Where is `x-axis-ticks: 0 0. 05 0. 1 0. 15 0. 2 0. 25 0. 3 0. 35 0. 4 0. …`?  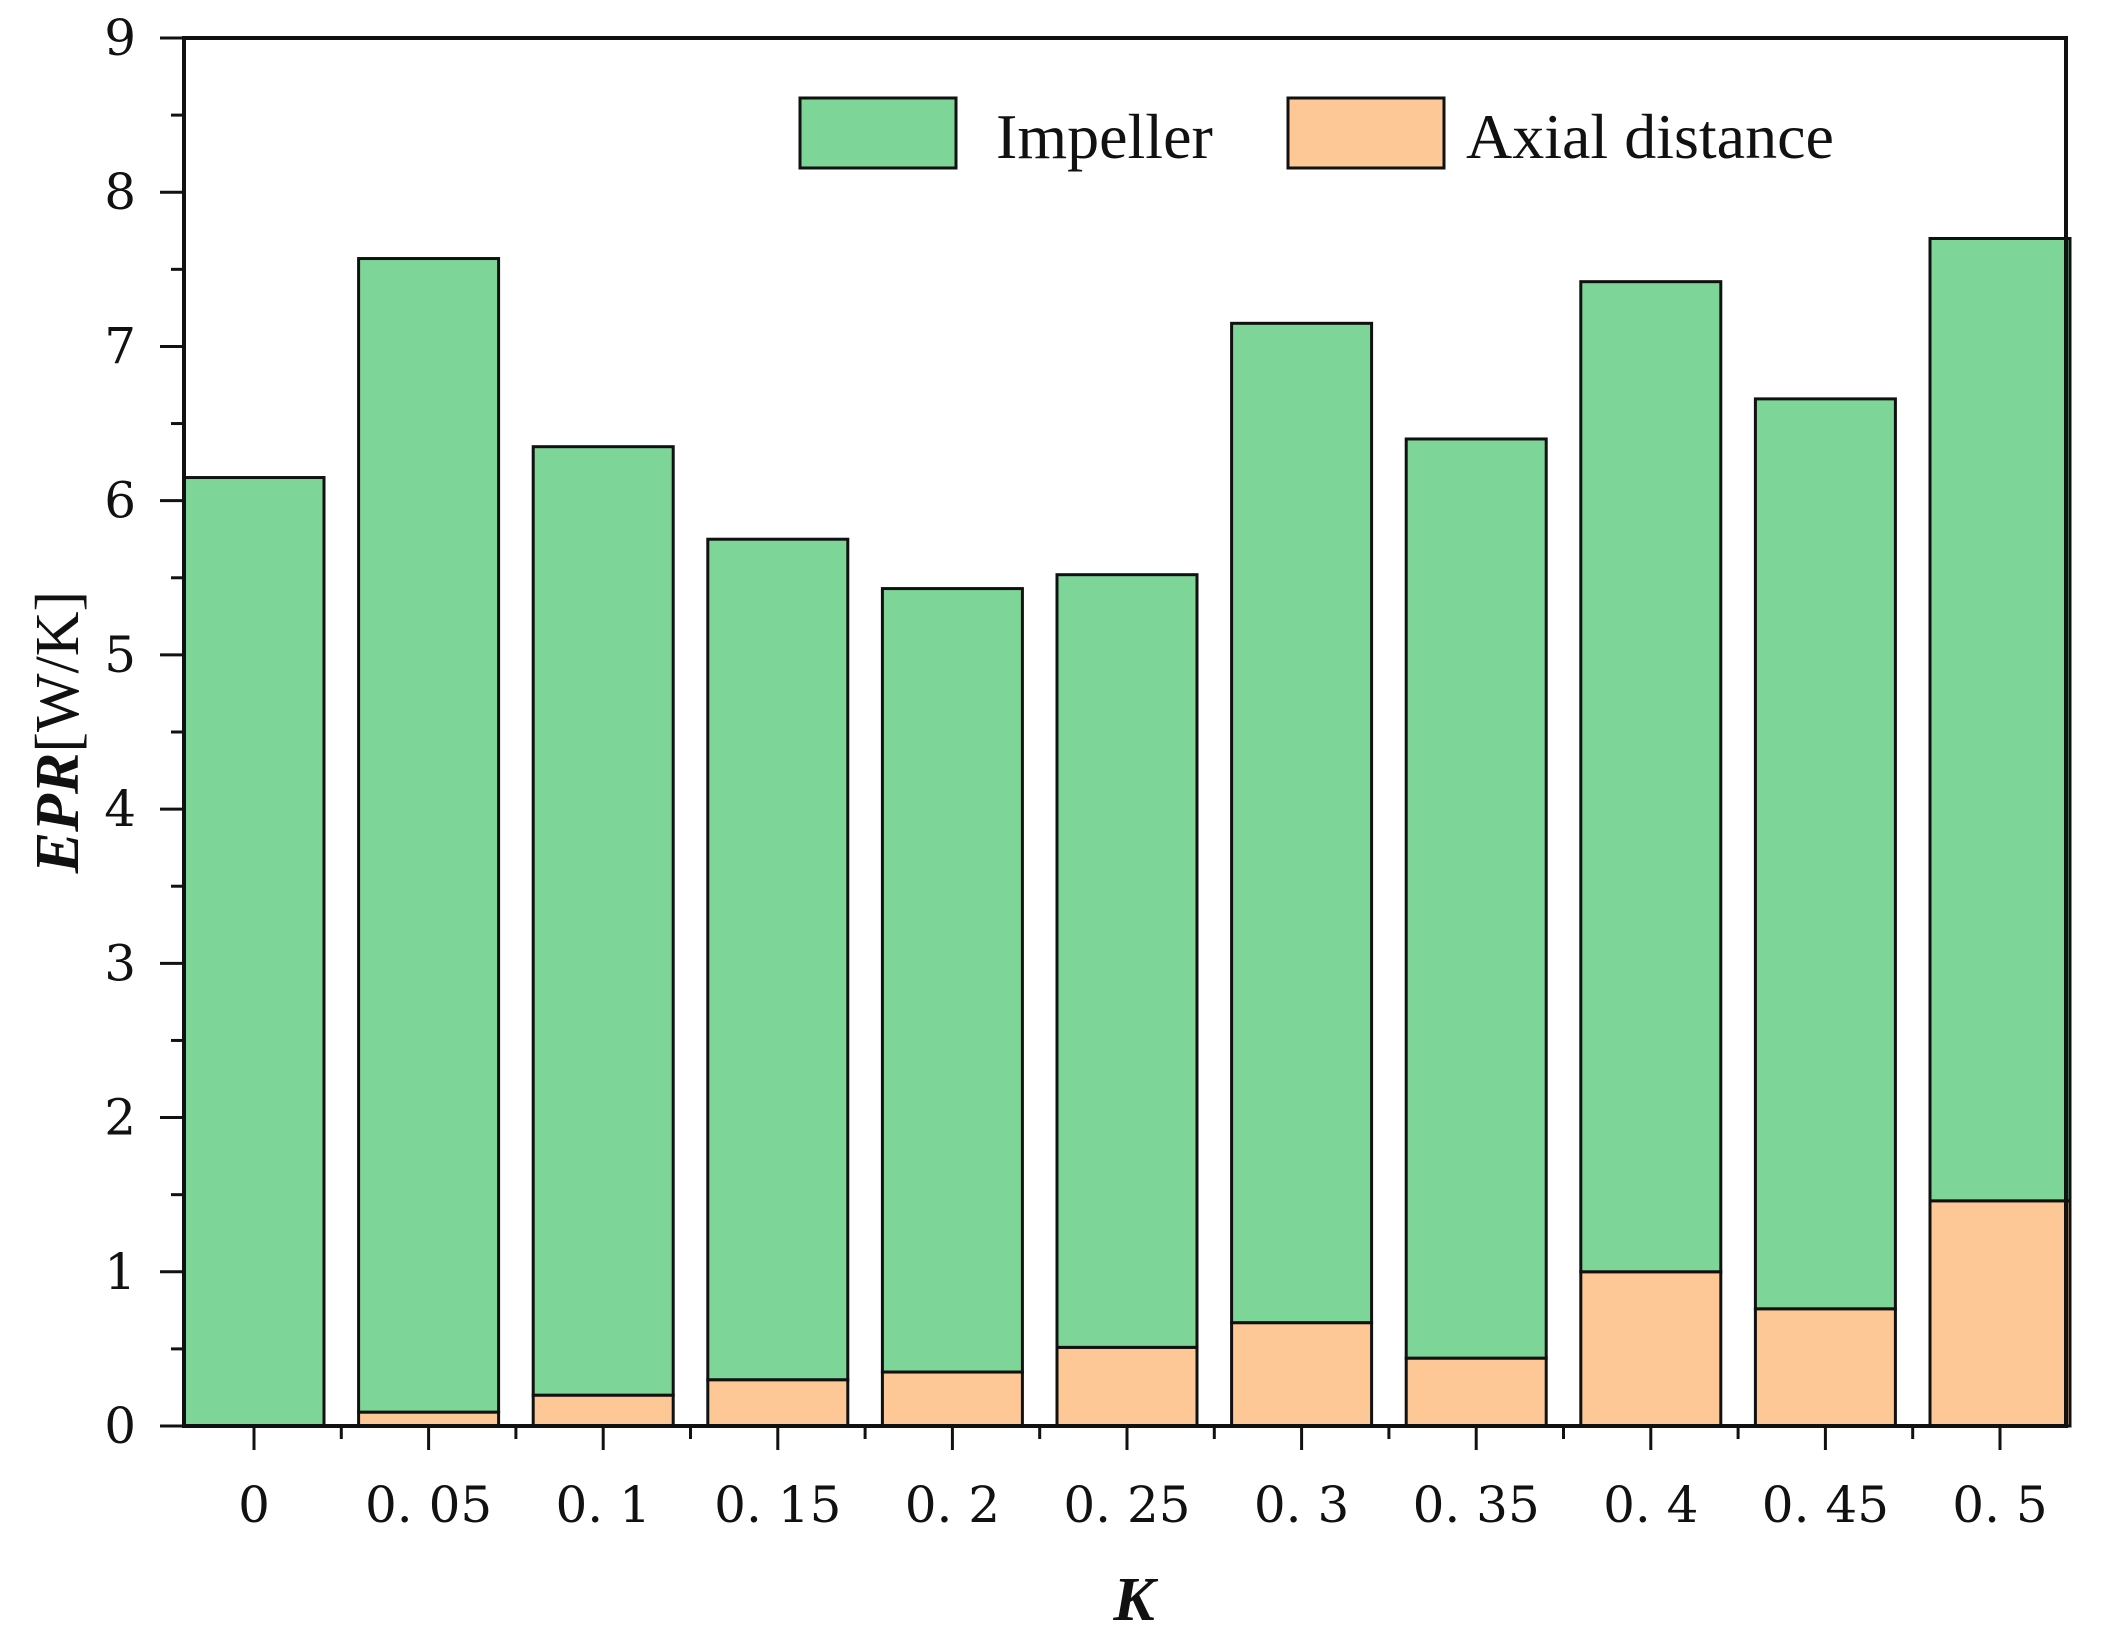
x-axis-ticks: 0 0. 05 0. 1 0. 15 0. 2 0. 25 0. 3 0. 35 0. 4 0. … is located at coordinates (1143, 1480).